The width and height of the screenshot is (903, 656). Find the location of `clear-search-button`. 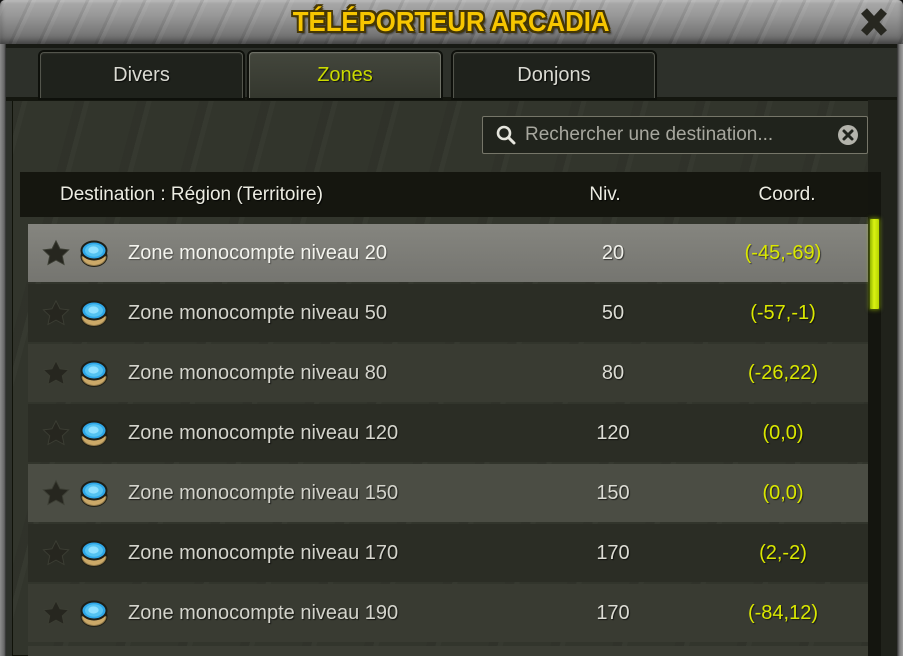

clear-search-button is located at coordinates (848, 135).